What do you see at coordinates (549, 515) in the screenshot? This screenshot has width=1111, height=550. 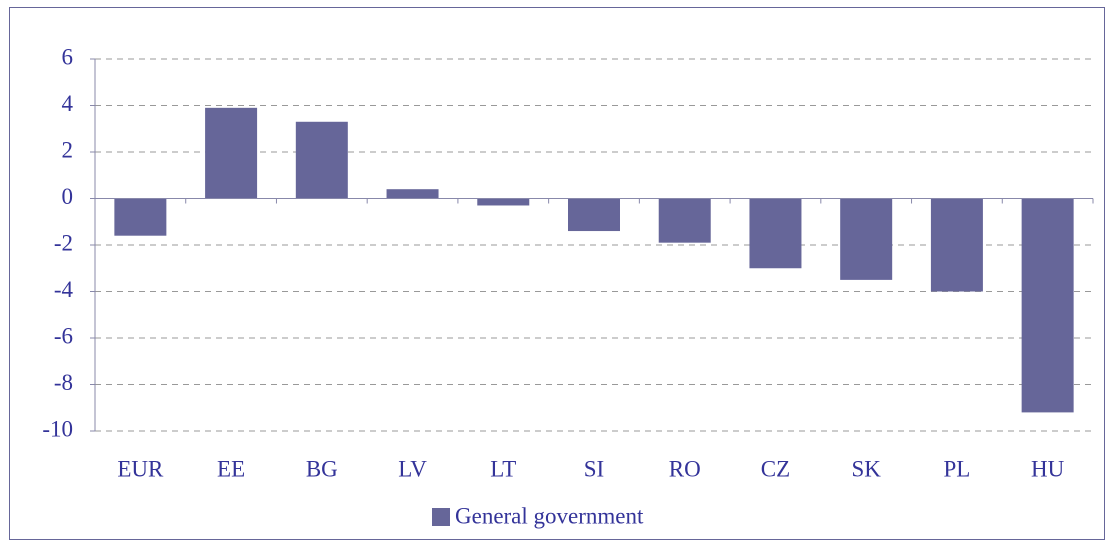 I see `legend-label: General government` at bounding box center [549, 515].